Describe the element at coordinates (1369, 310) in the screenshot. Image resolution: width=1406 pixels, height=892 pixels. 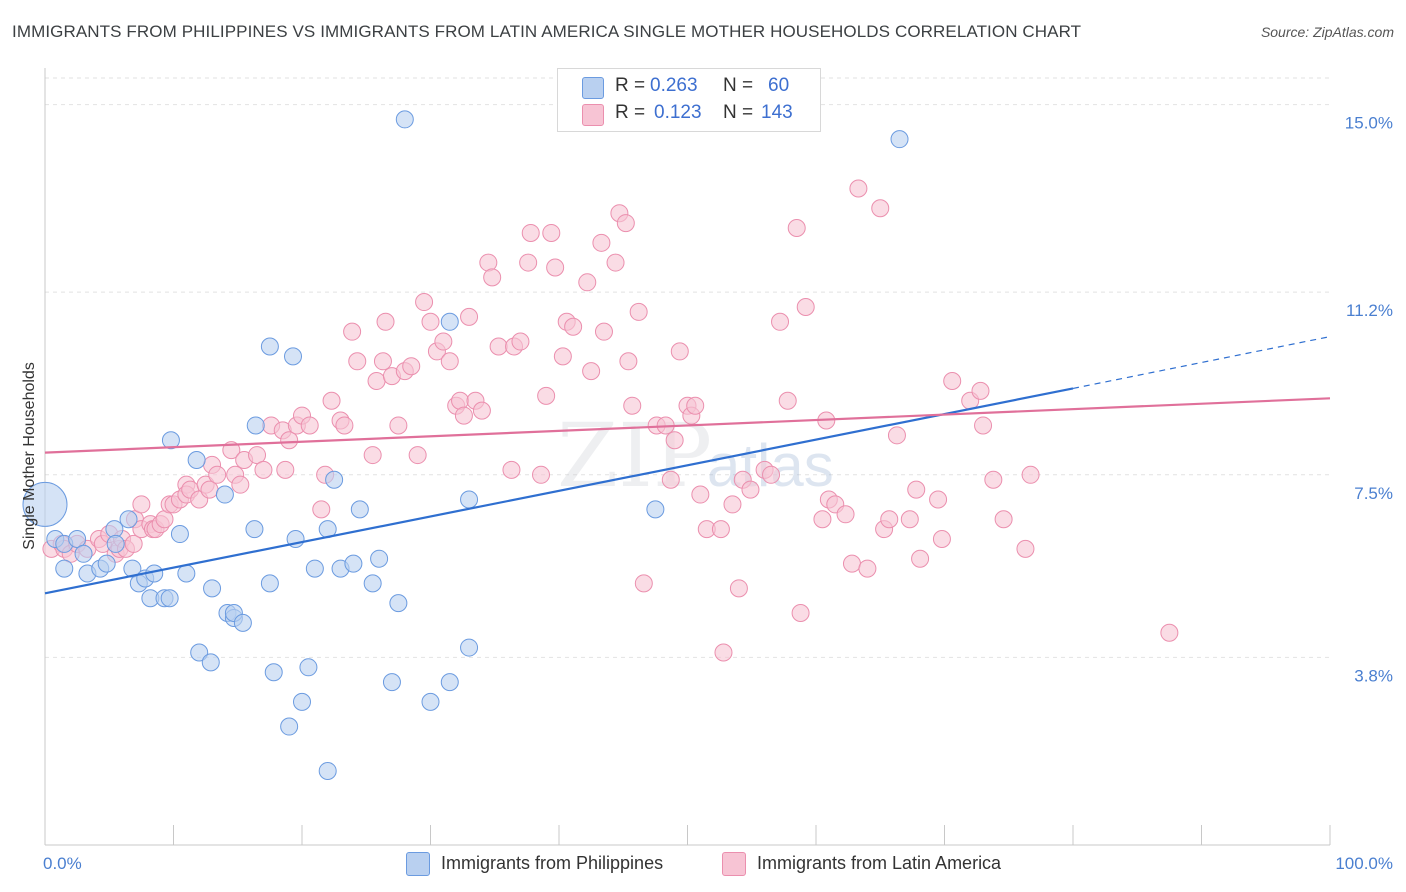
I see `y-tick-label: 11.2%` at that location.